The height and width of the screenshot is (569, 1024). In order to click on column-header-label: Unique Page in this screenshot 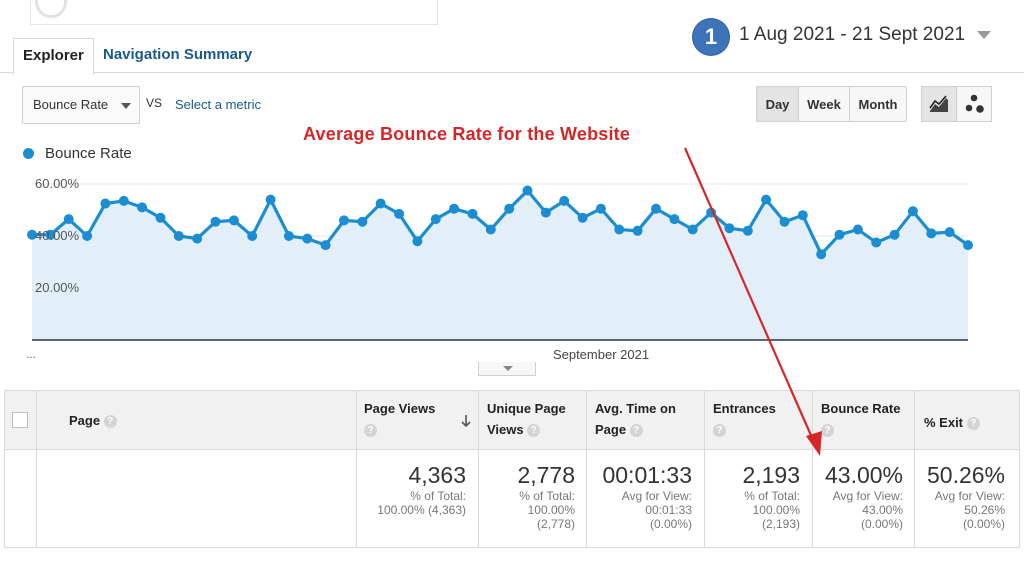, I will do `click(526, 408)`.